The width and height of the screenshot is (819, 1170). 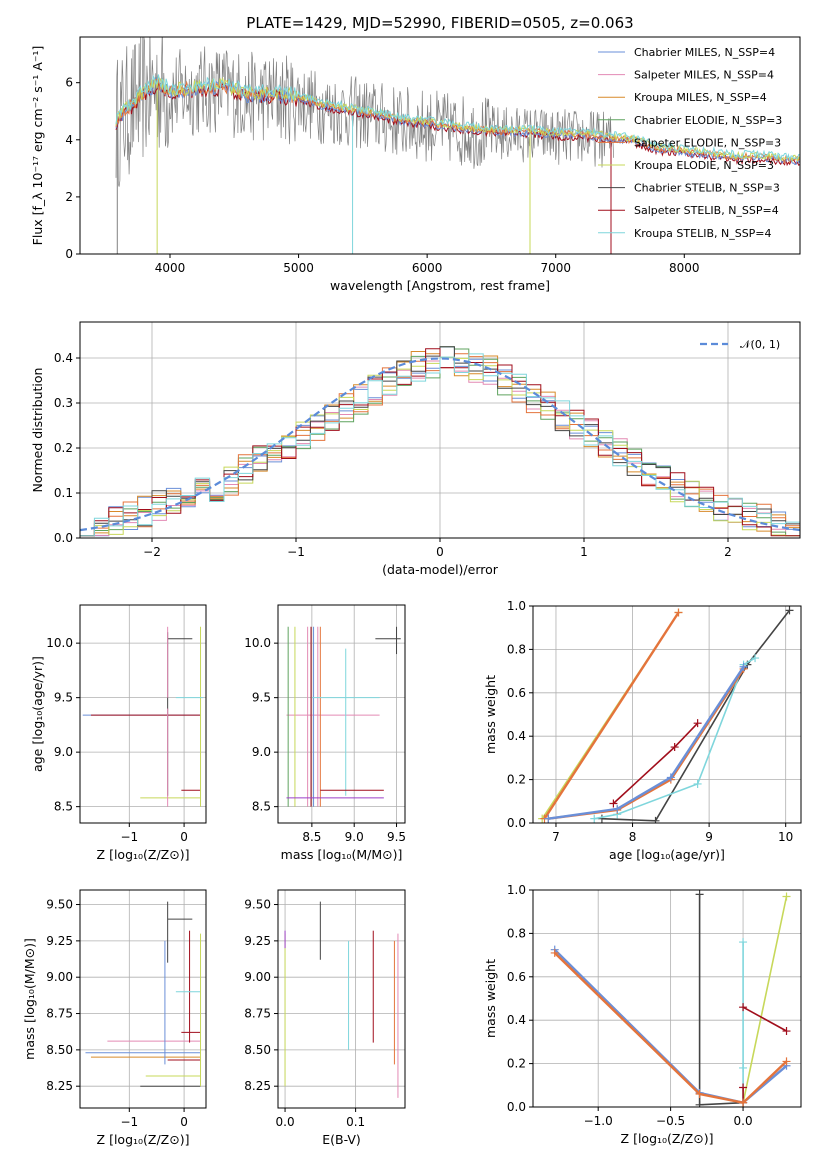 I want to click on x-tick-label: 6000, so click(x=427, y=268).